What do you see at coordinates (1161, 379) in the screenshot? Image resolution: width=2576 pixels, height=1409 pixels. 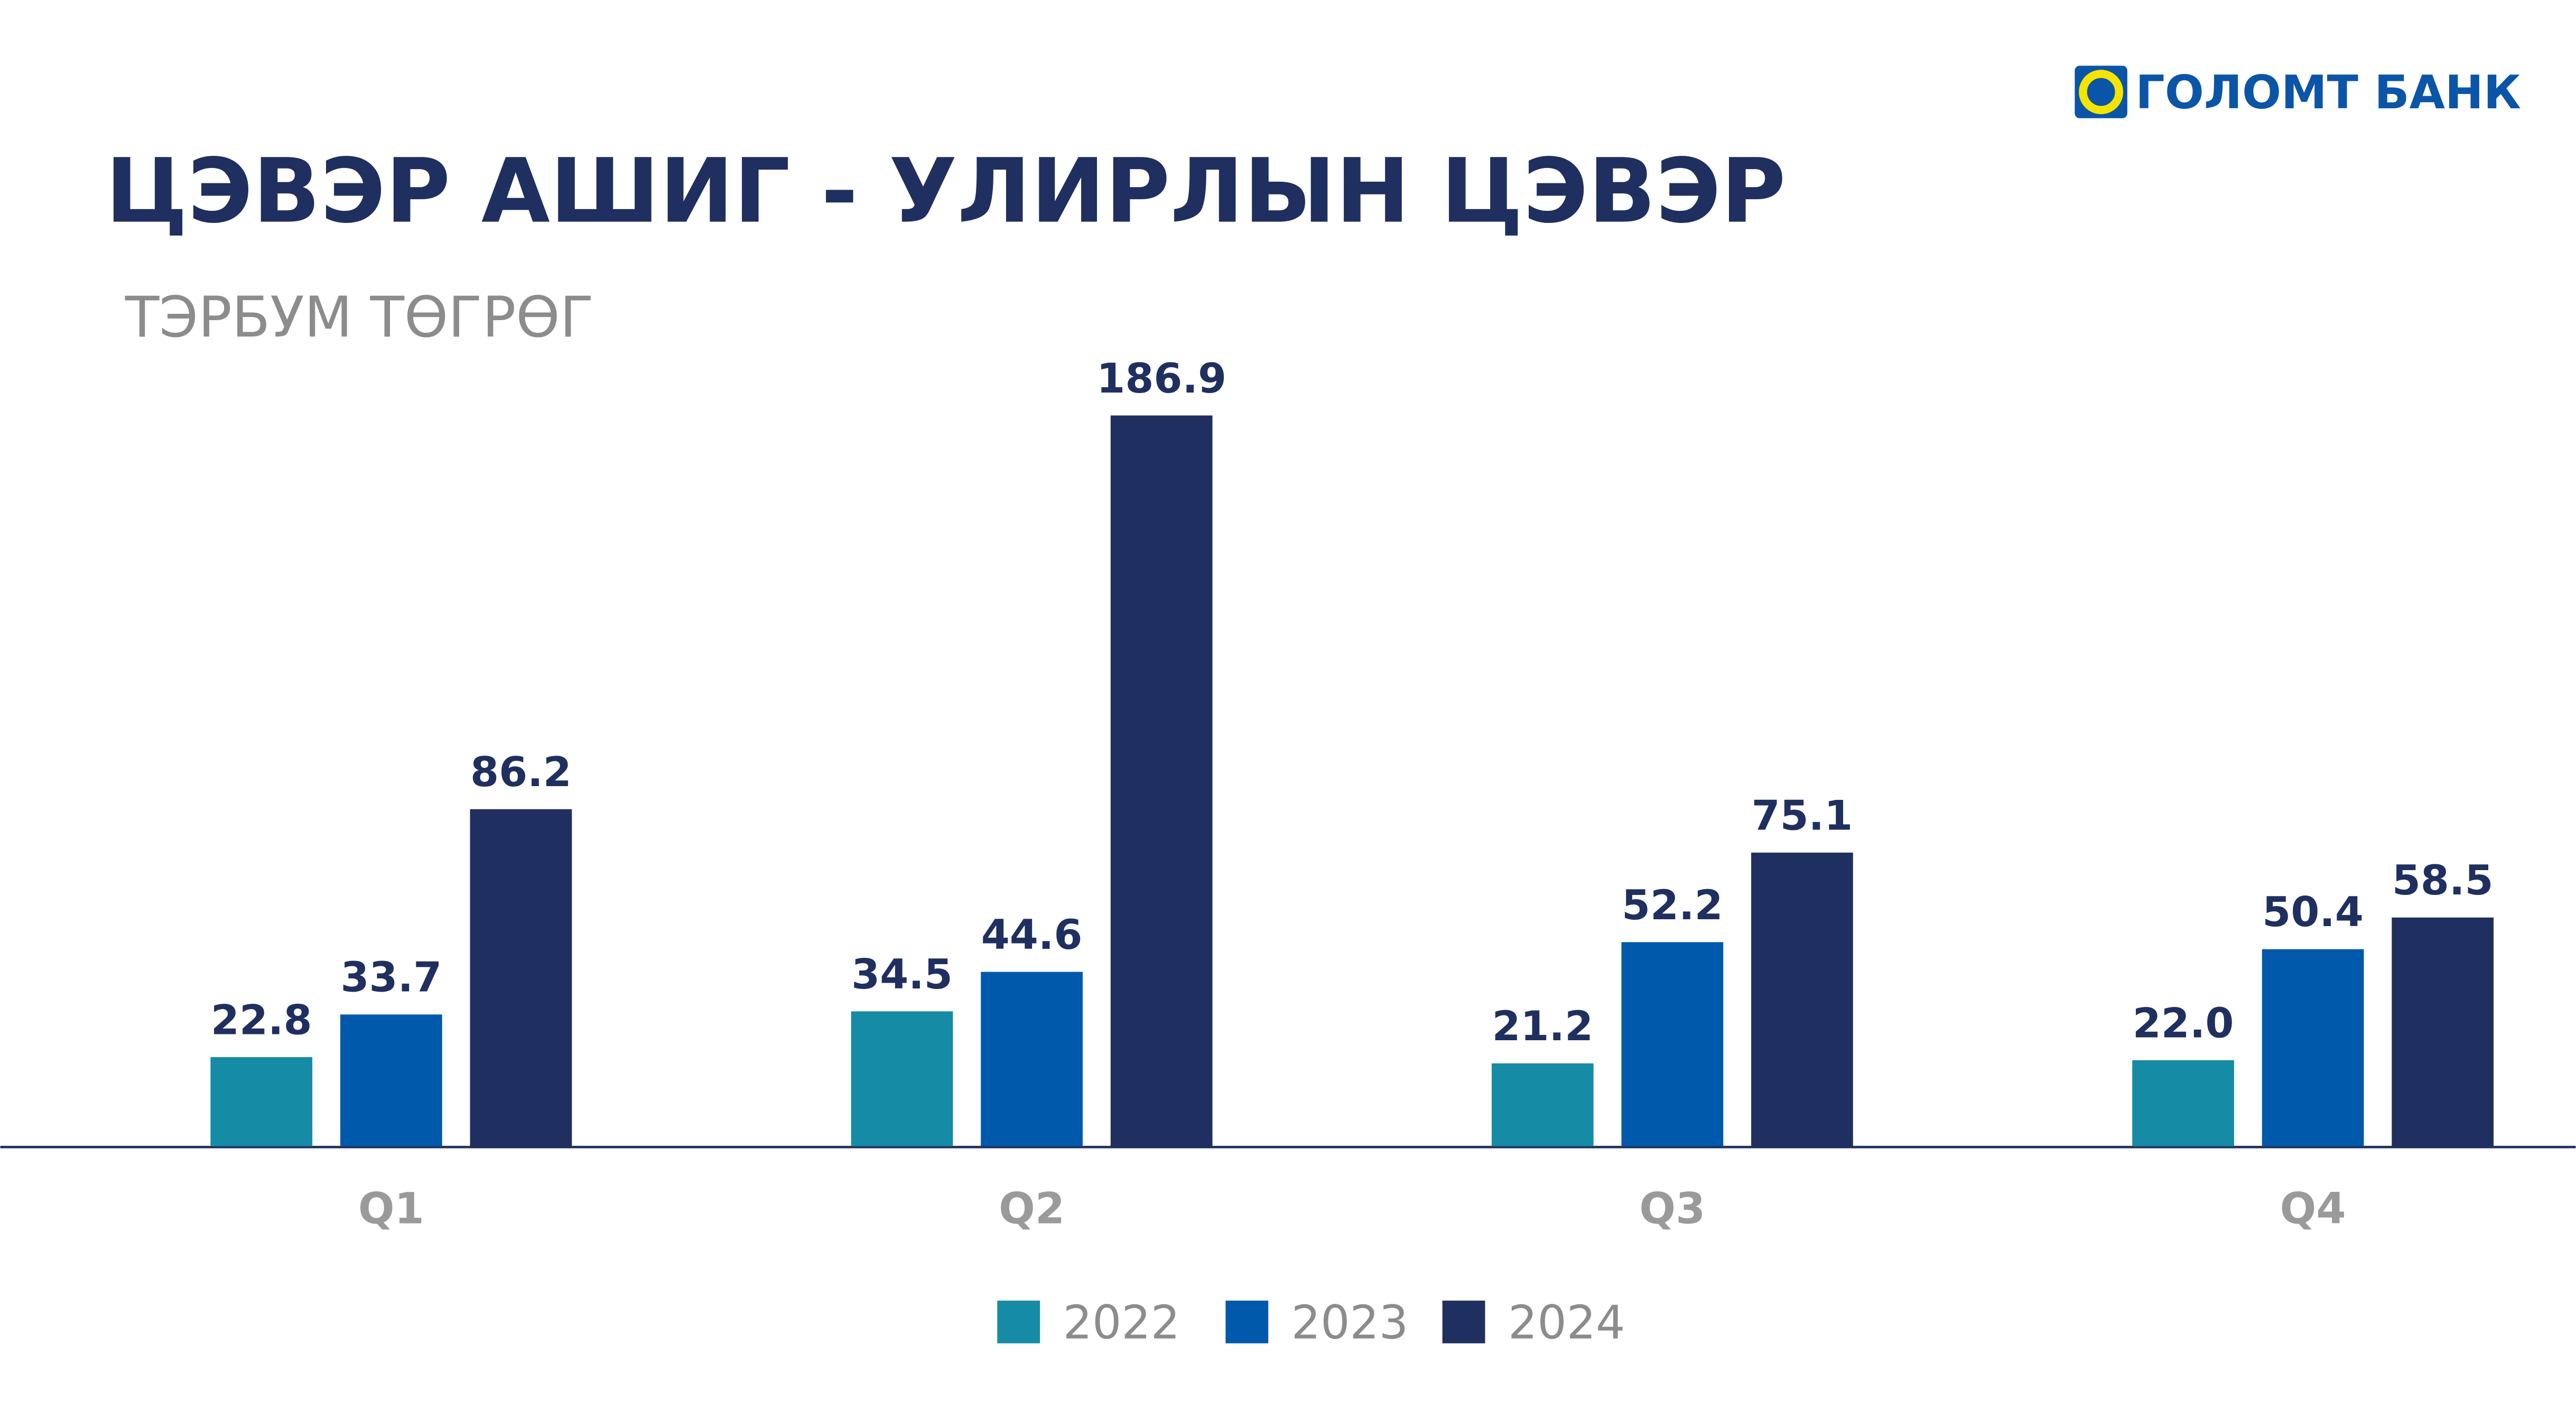 I see `data-label: 186.9` at bounding box center [1161, 379].